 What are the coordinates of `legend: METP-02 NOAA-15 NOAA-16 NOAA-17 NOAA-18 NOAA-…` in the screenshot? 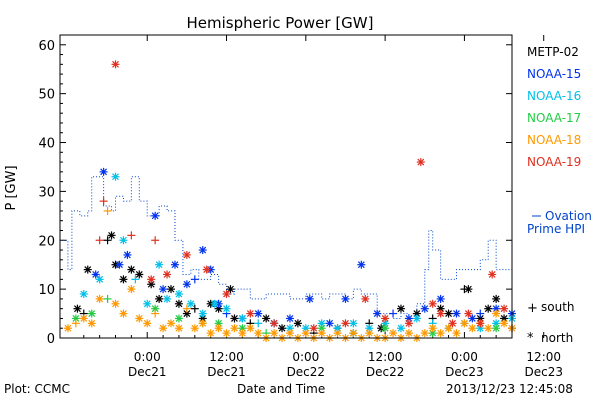 It's located at (554, 107).